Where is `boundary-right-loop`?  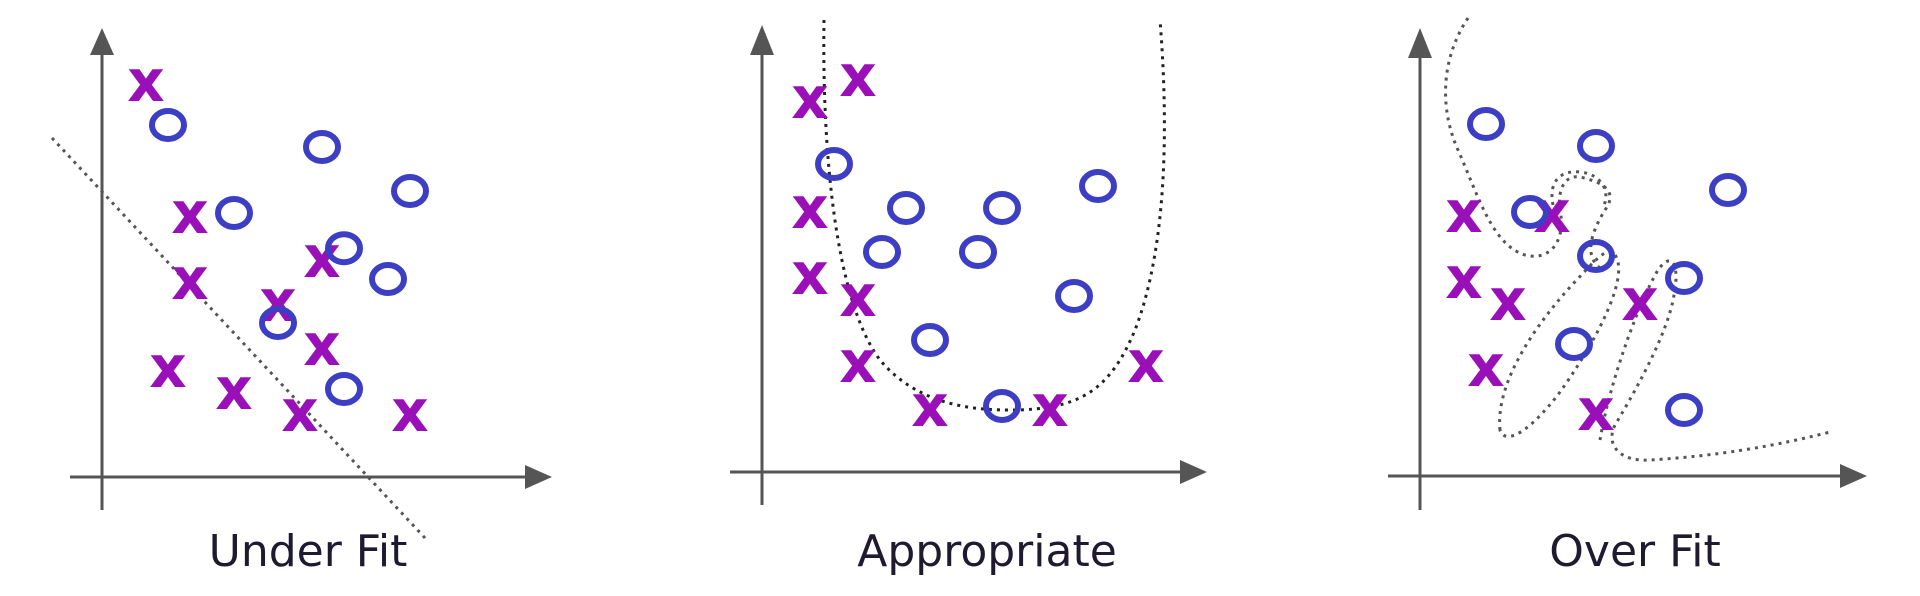 boundary-right-loop is located at coordinates (1714, 360).